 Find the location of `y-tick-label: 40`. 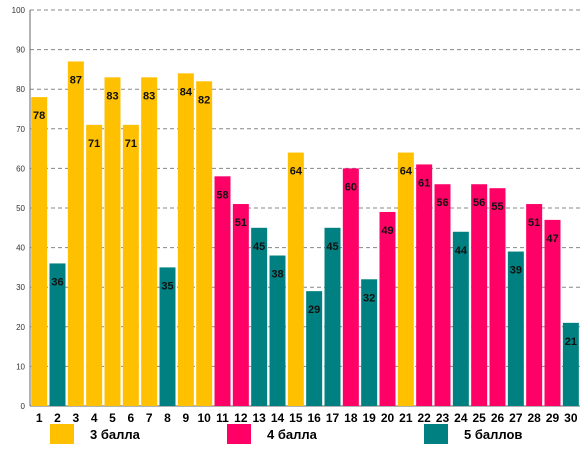

y-tick-label: 40 is located at coordinates (20, 248).